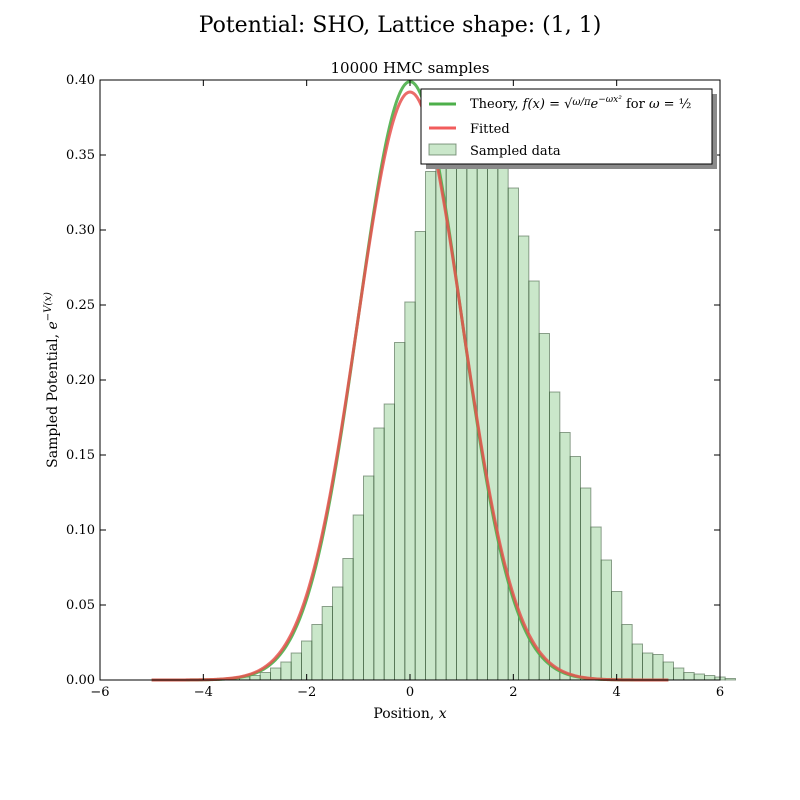 Image resolution: width=800 pixels, height=800 pixels. What do you see at coordinates (513, 692) in the screenshot?
I see `x-tick-label: 2` at bounding box center [513, 692].